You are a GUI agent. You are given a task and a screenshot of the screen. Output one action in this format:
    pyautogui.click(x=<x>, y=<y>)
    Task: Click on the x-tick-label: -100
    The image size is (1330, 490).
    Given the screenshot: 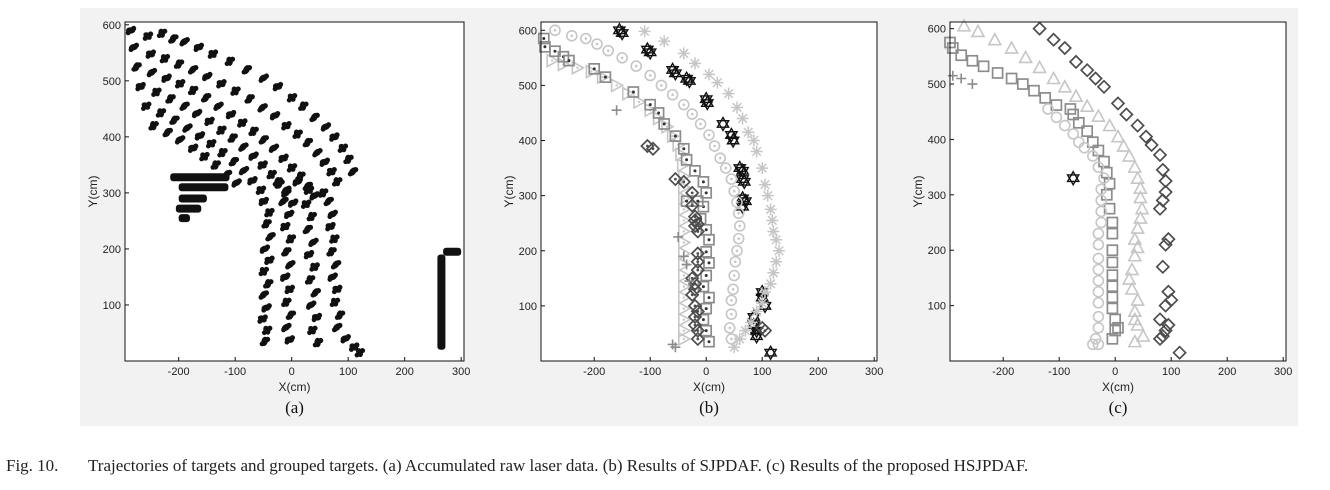 What is the action you would take?
    pyautogui.click(x=235, y=372)
    